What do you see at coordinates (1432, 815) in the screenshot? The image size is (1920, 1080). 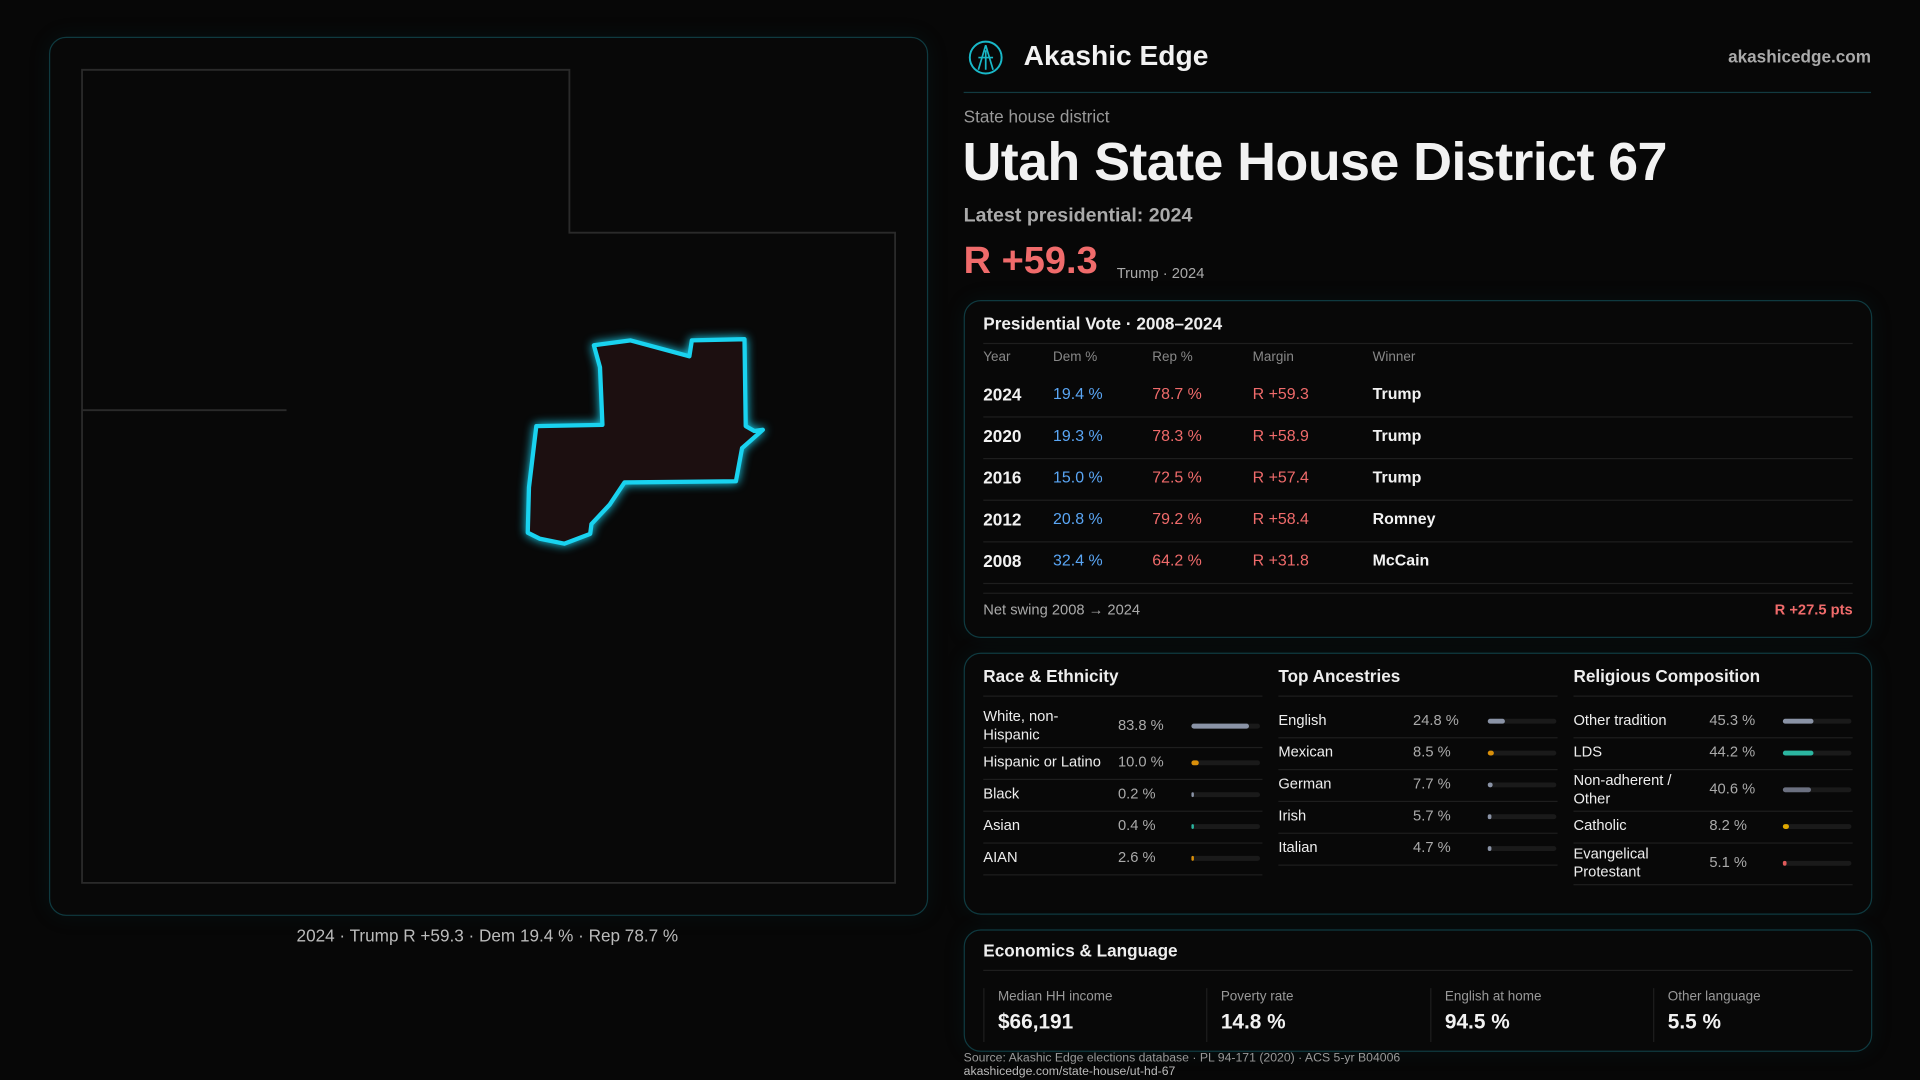 I see `item-value: 5.7 %` at bounding box center [1432, 815].